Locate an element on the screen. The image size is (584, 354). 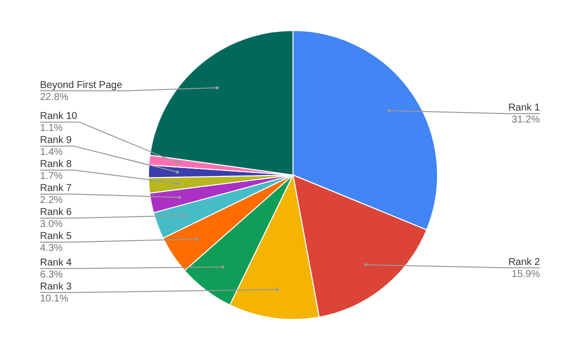
data-label: 3.0% is located at coordinates (51, 224).